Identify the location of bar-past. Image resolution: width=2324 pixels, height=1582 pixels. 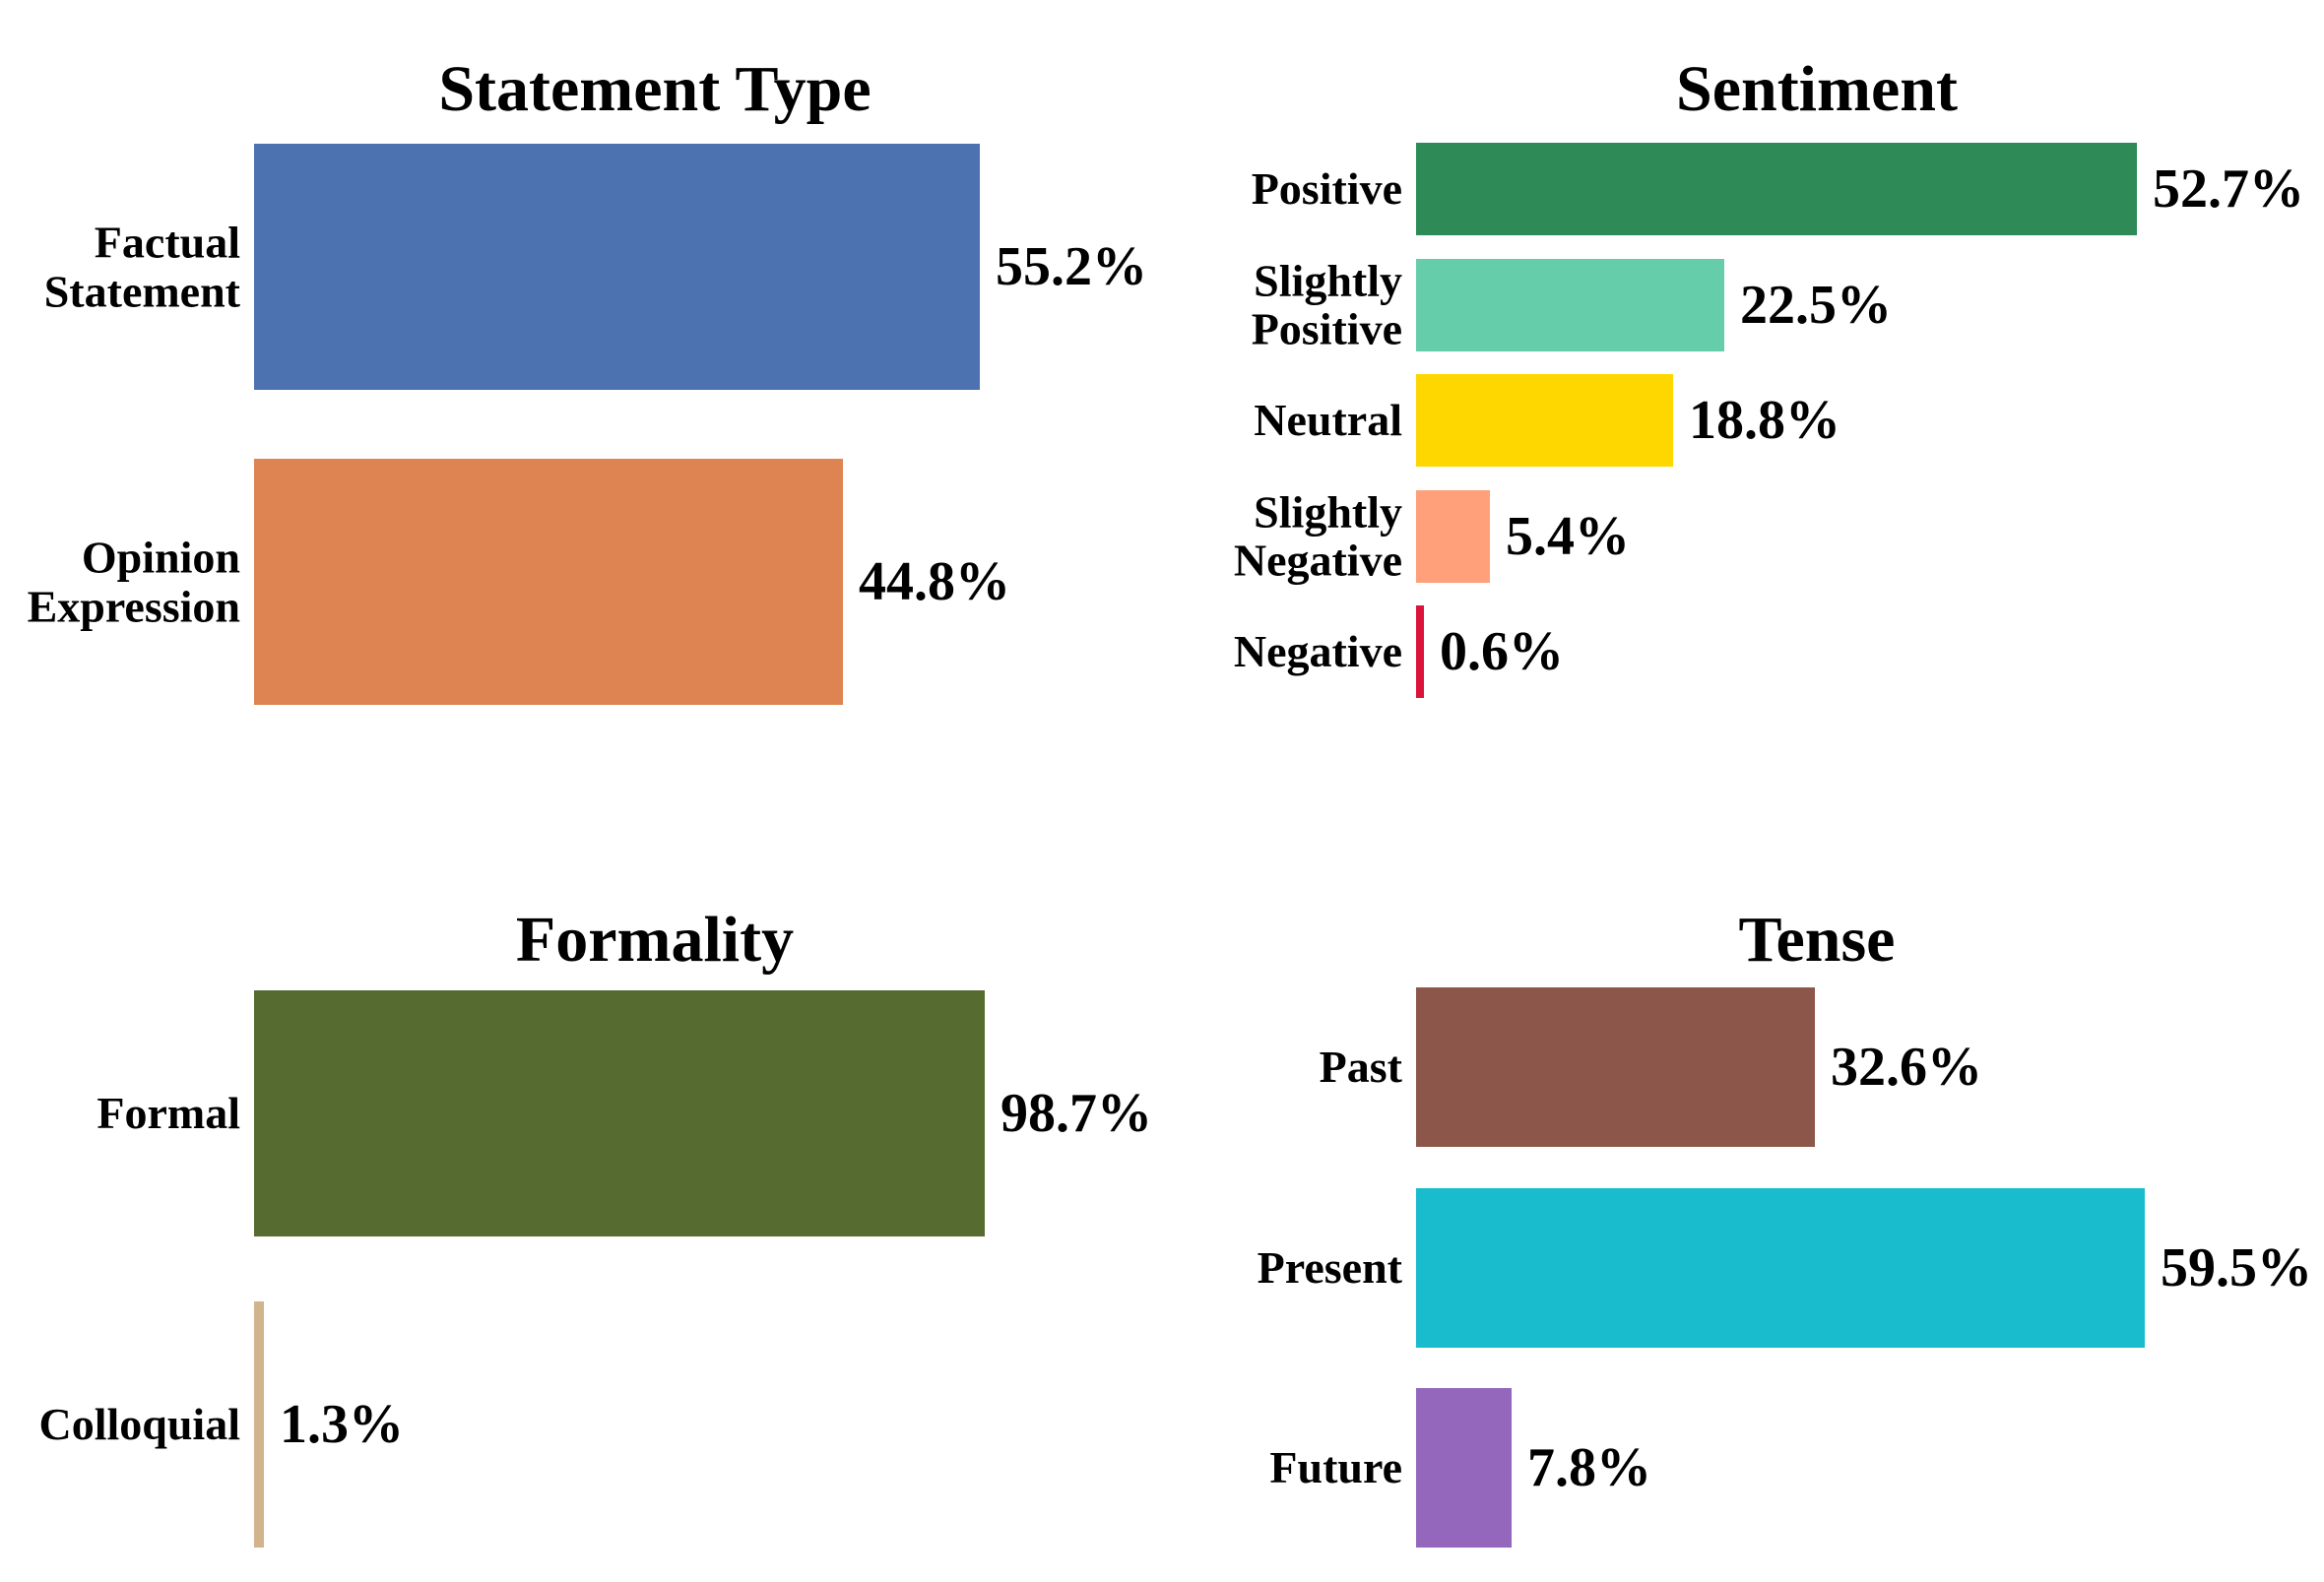
(1616, 1067).